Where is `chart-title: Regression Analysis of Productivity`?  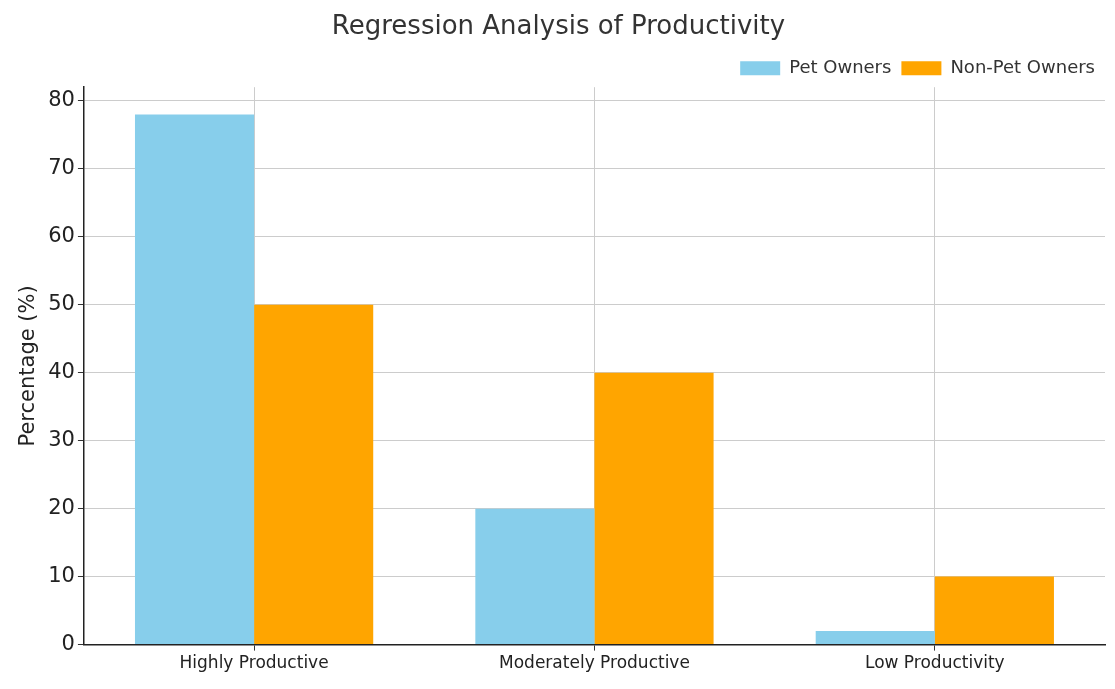 chart-title: Regression Analysis of Productivity is located at coordinates (558, 25).